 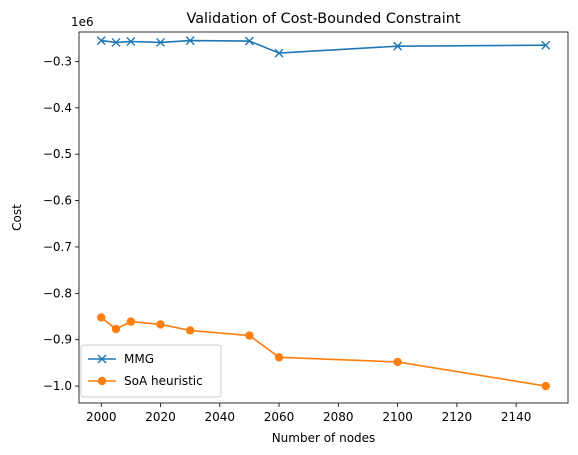 I want to click on y-offset-label: 1e6, so click(x=82, y=22).